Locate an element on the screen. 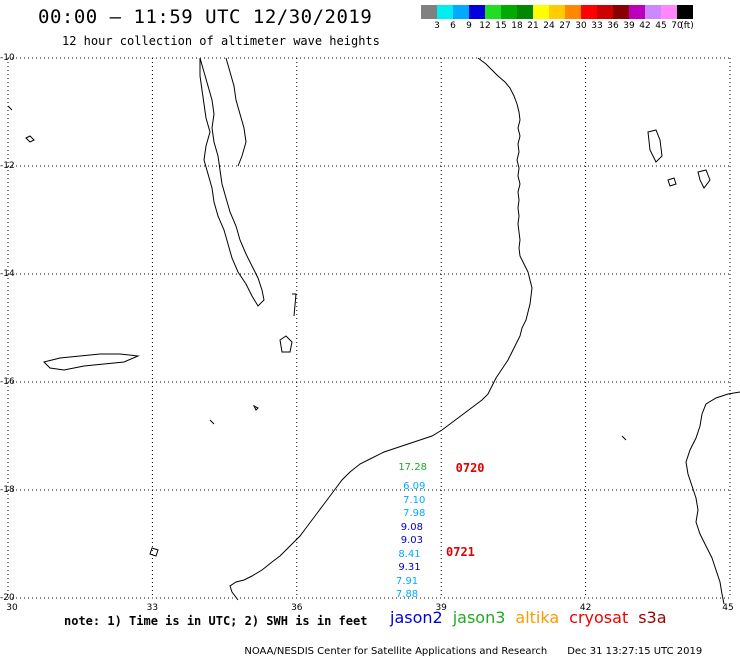 This screenshot has height=657, width=740. legend-label: 36 is located at coordinates (613, 26).